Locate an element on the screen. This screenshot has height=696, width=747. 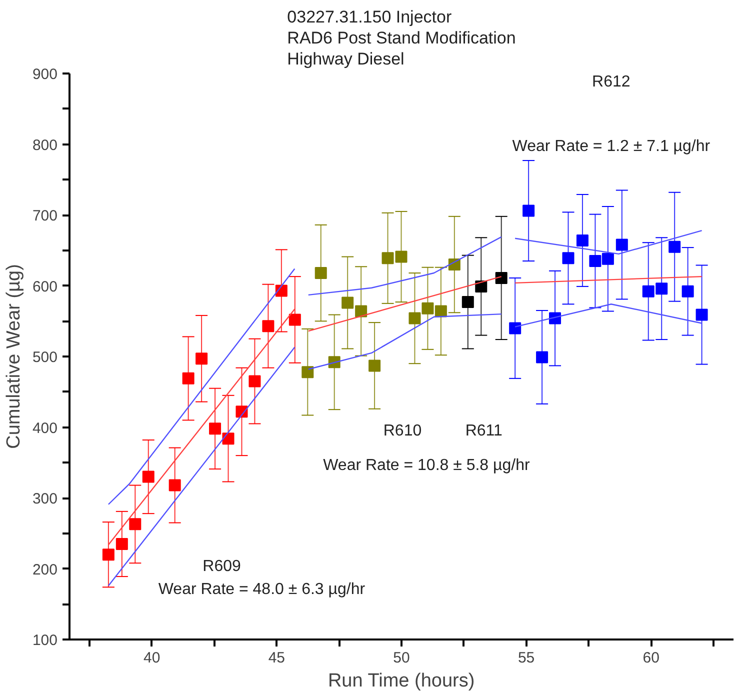
x-tick-label: 55 is located at coordinates (526, 658).